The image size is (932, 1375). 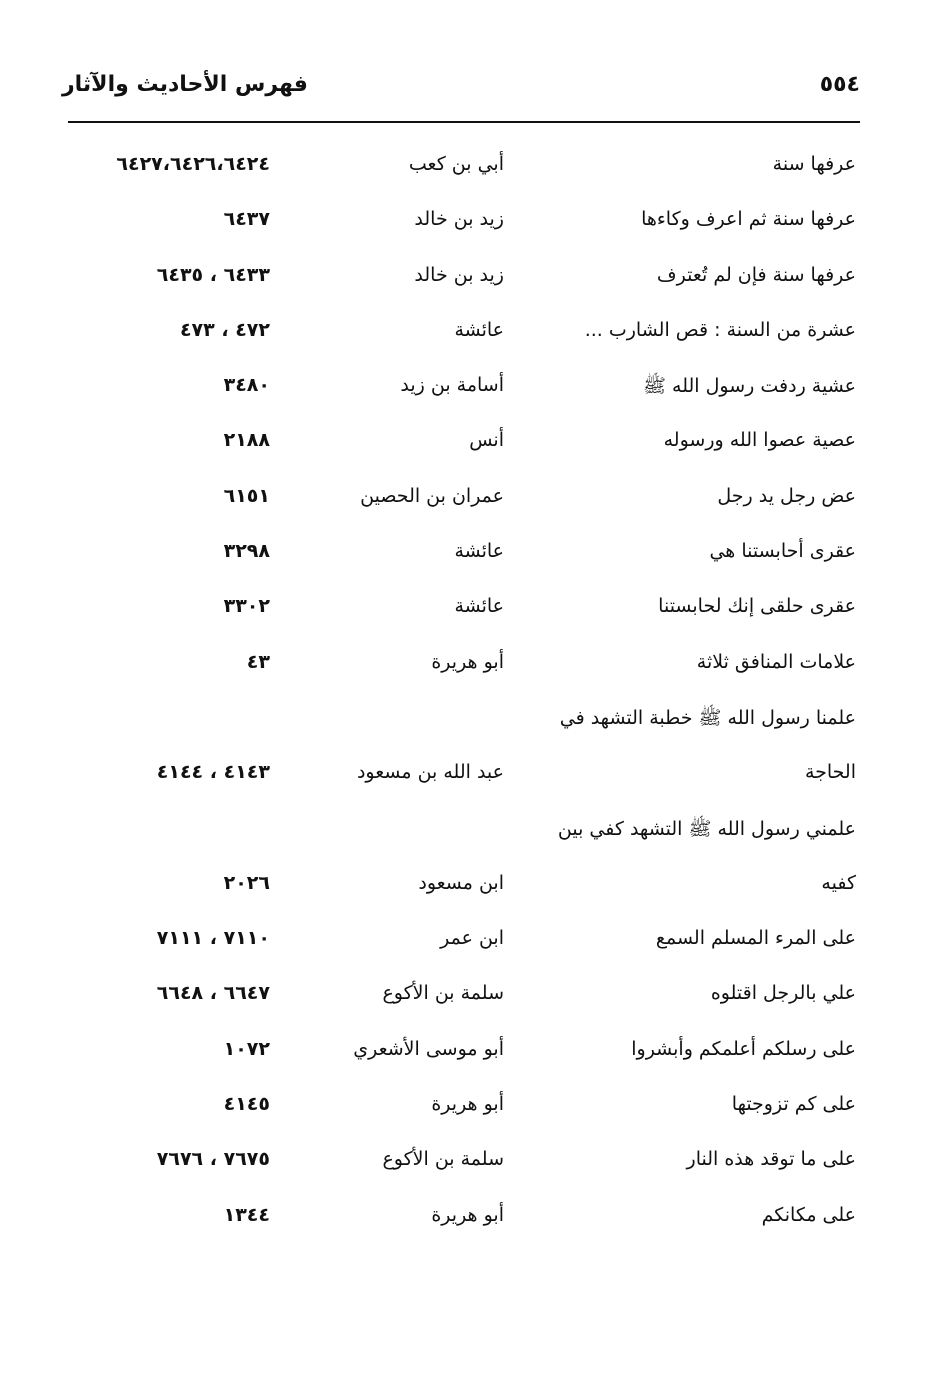 I want to click on index-entry: على مكانكم أبو هريرة ١٣٤٤, so click(x=466, y=1221).